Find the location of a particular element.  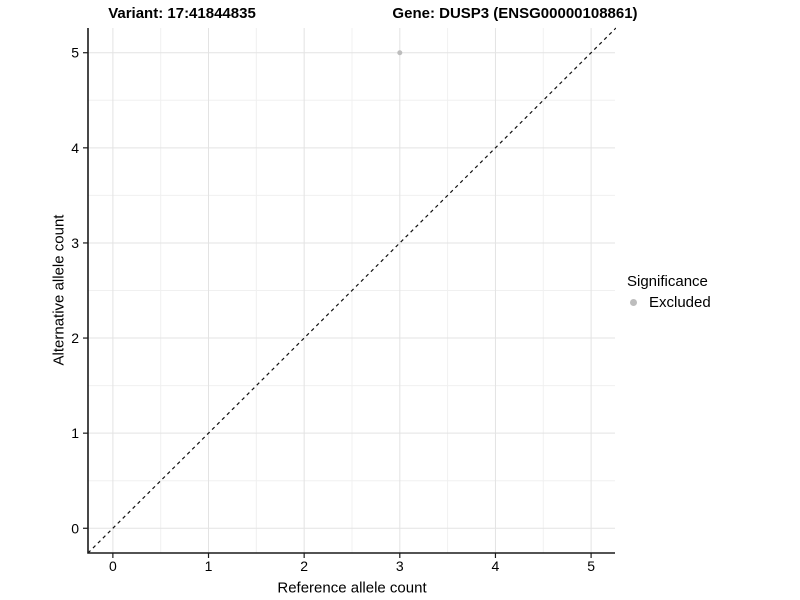

data-points-excluded is located at coordinates (400, 53).